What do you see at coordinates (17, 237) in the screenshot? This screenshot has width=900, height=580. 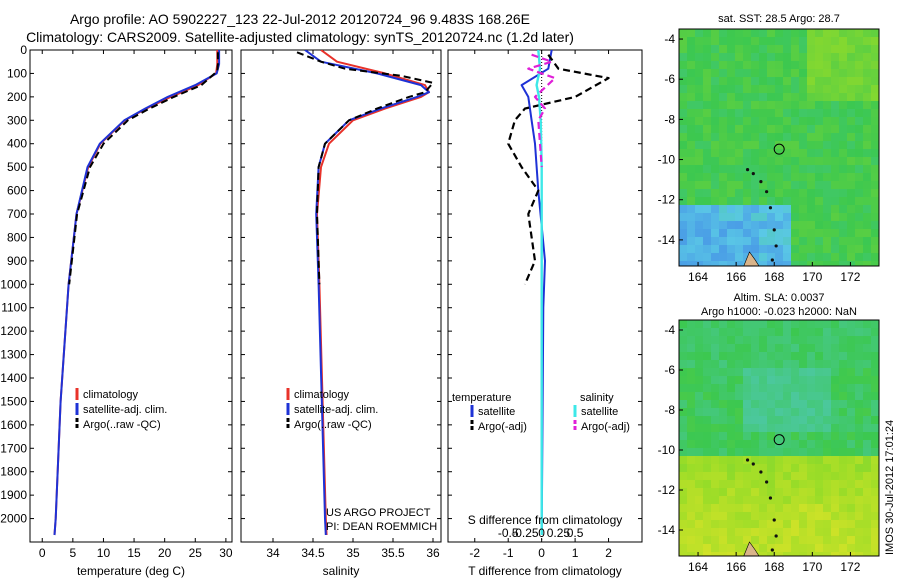 I see `y-tick-label: 800` at bounding box center [17, 237].